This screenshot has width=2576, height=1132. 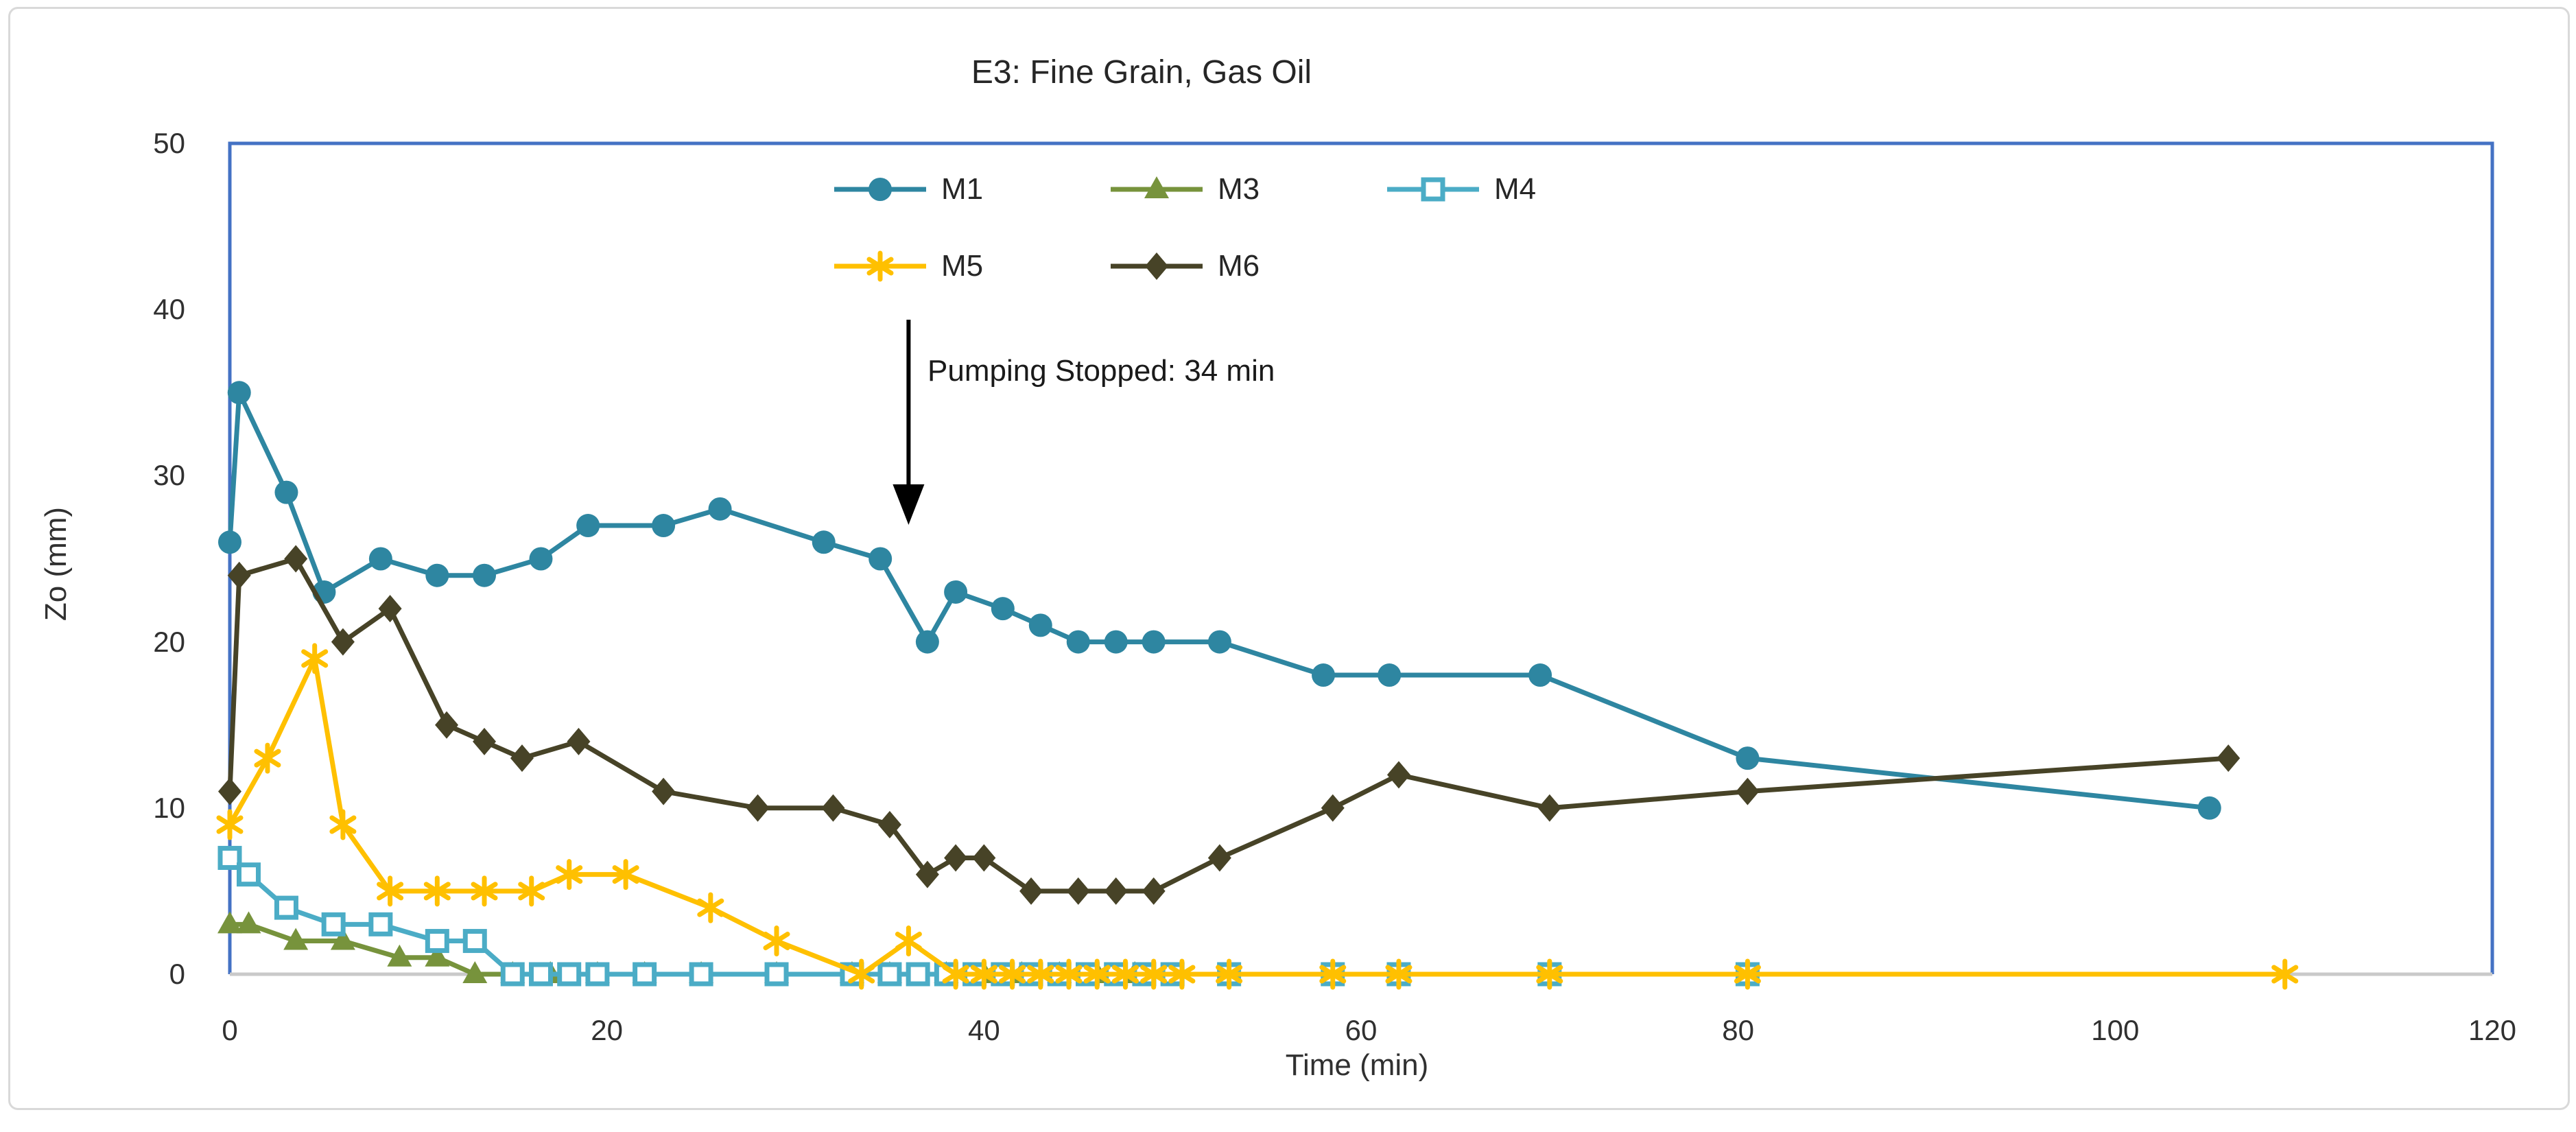 I want to click on x-tick-100: 100, so click(x=2115, y=1030).